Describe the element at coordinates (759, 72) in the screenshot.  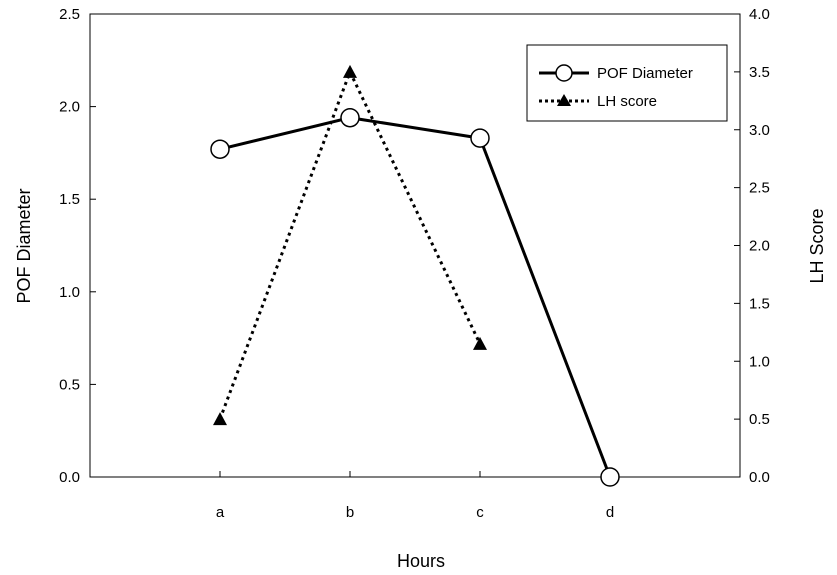
I see `right-tick-label: 3.5` at that location.